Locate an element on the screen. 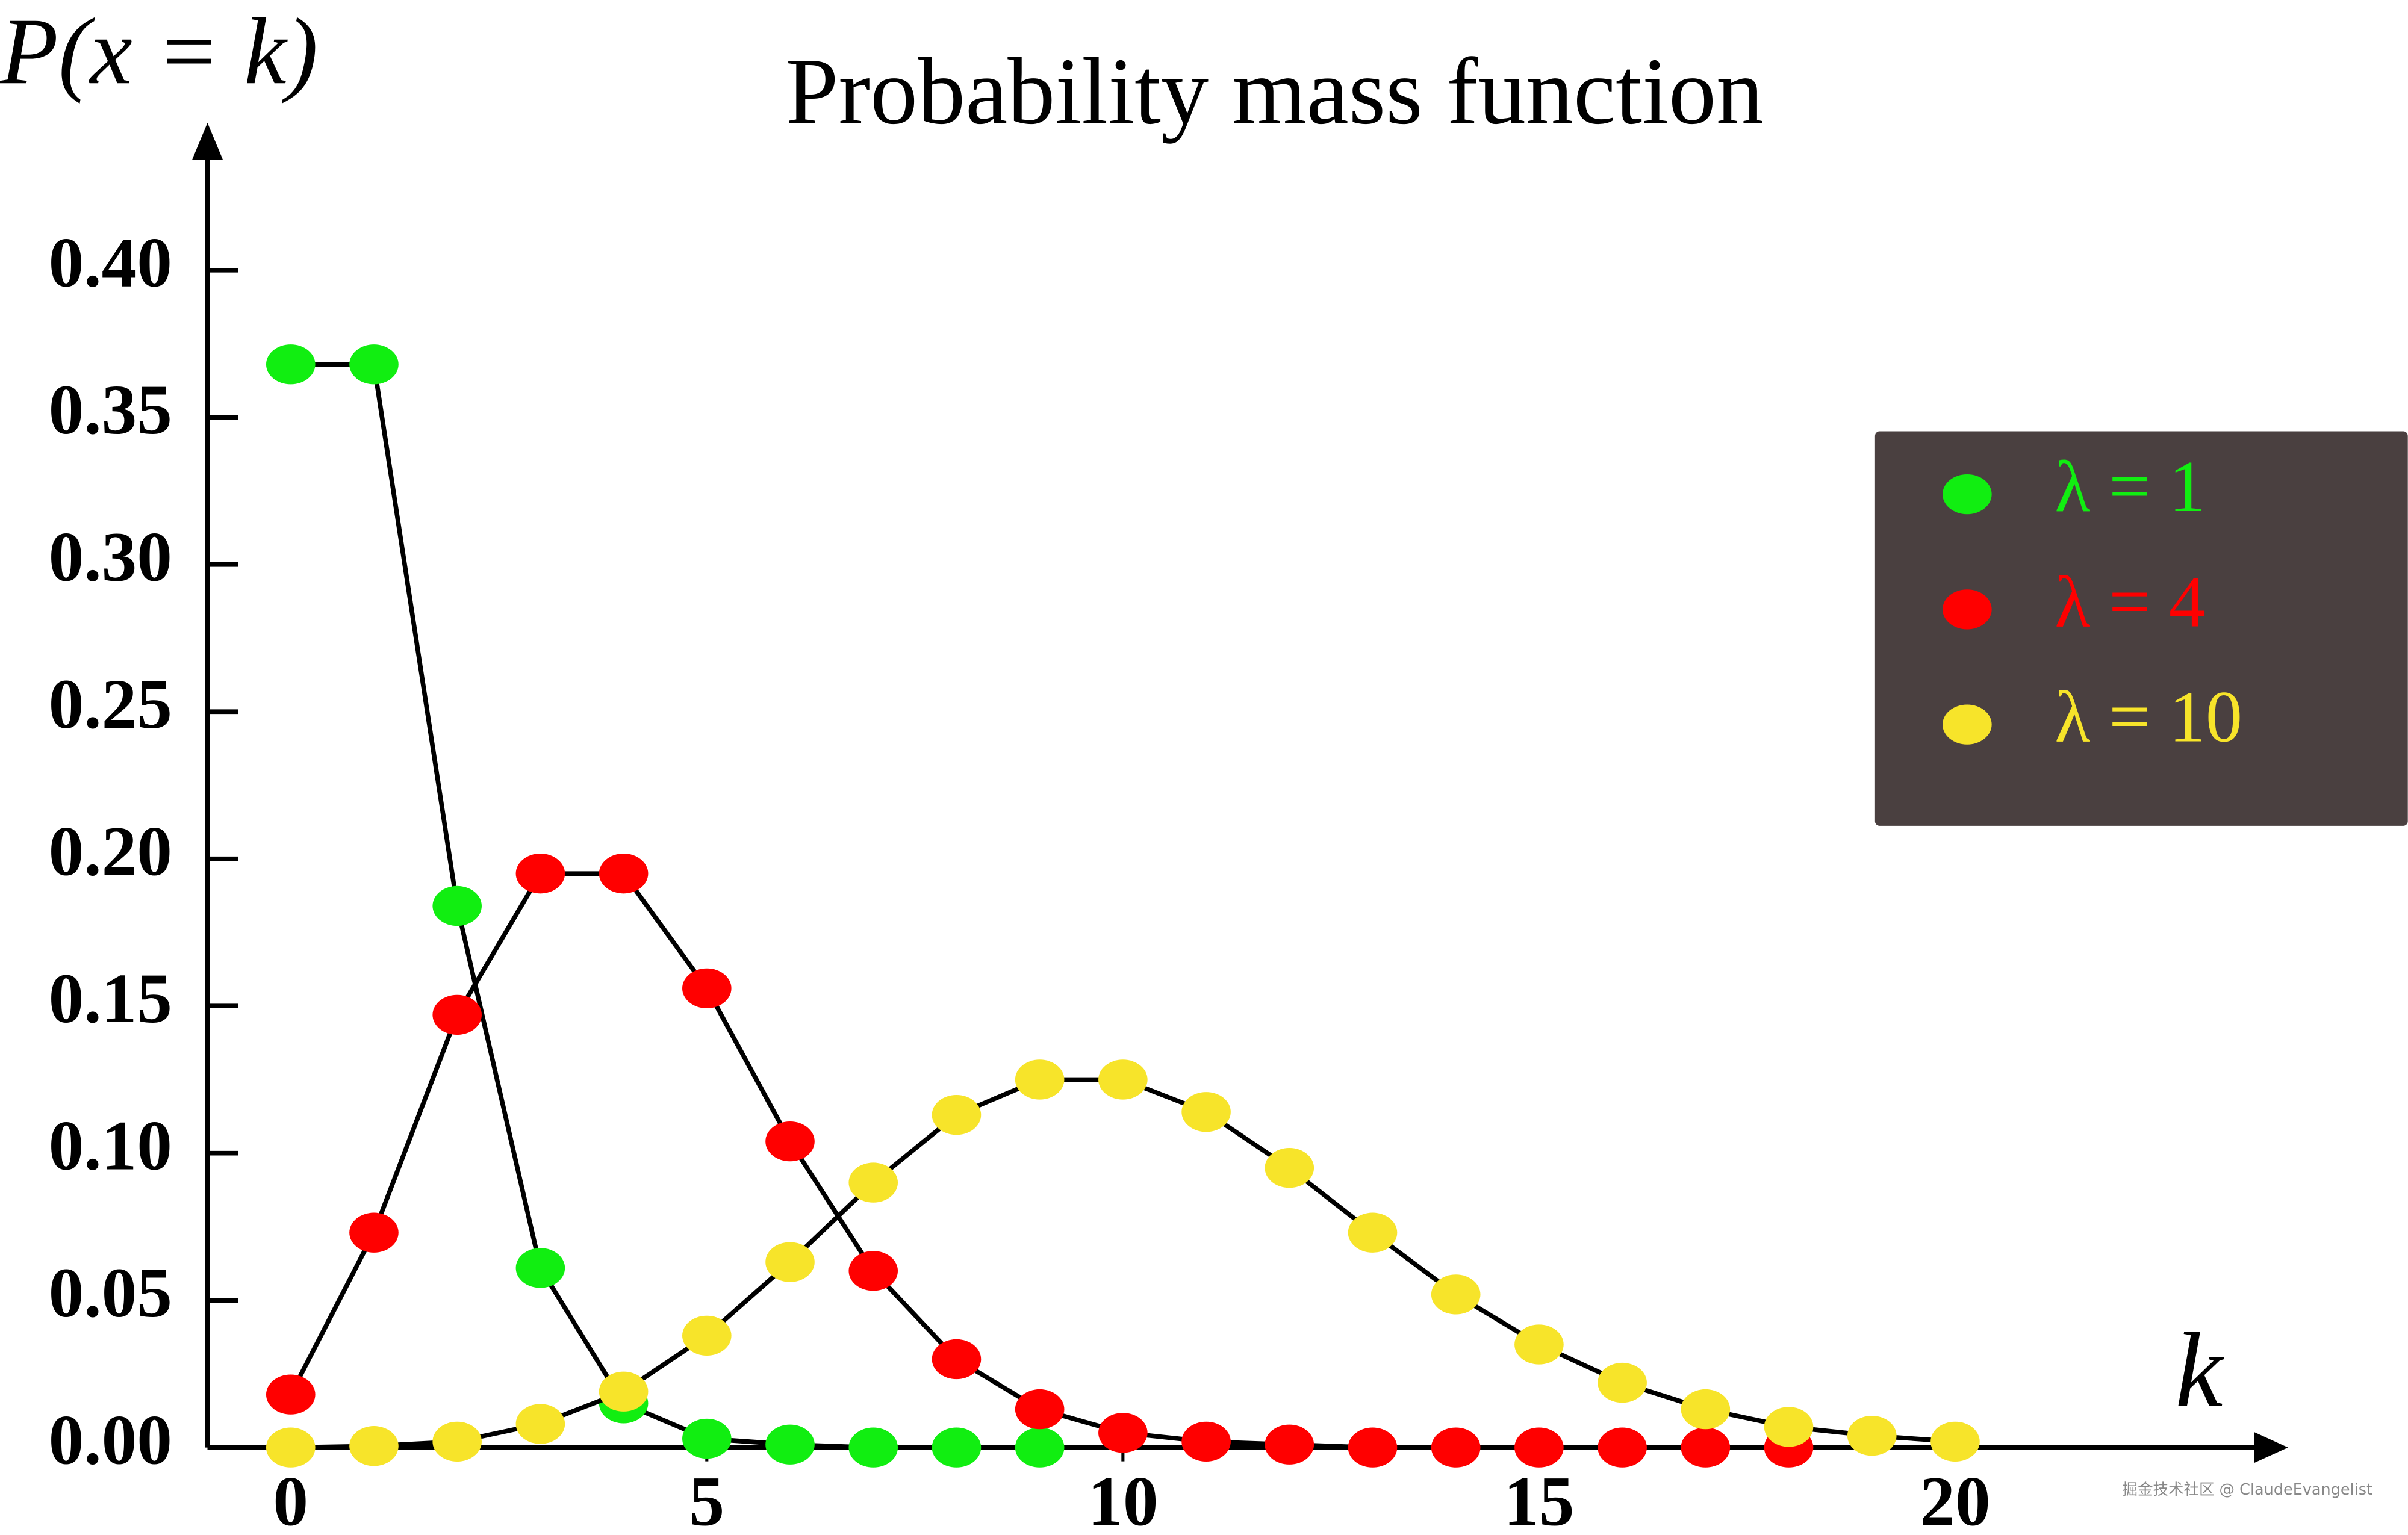 The height and width of the screenshot is (1535, 2408). y-tick-label: 0.20 is located at coordinates (111, 852).